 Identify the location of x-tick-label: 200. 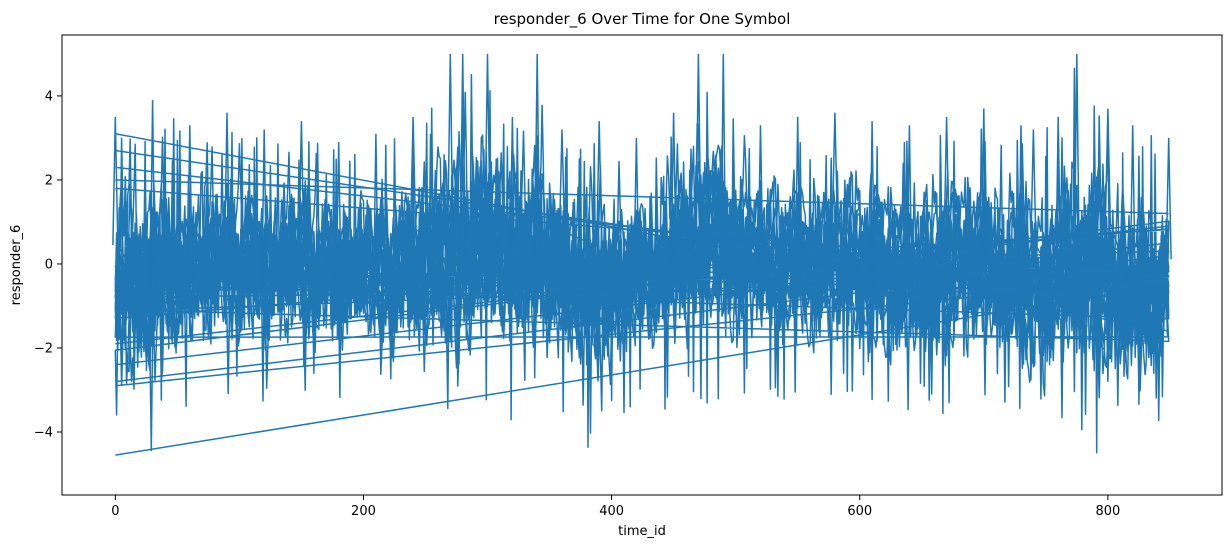
(363, 511).